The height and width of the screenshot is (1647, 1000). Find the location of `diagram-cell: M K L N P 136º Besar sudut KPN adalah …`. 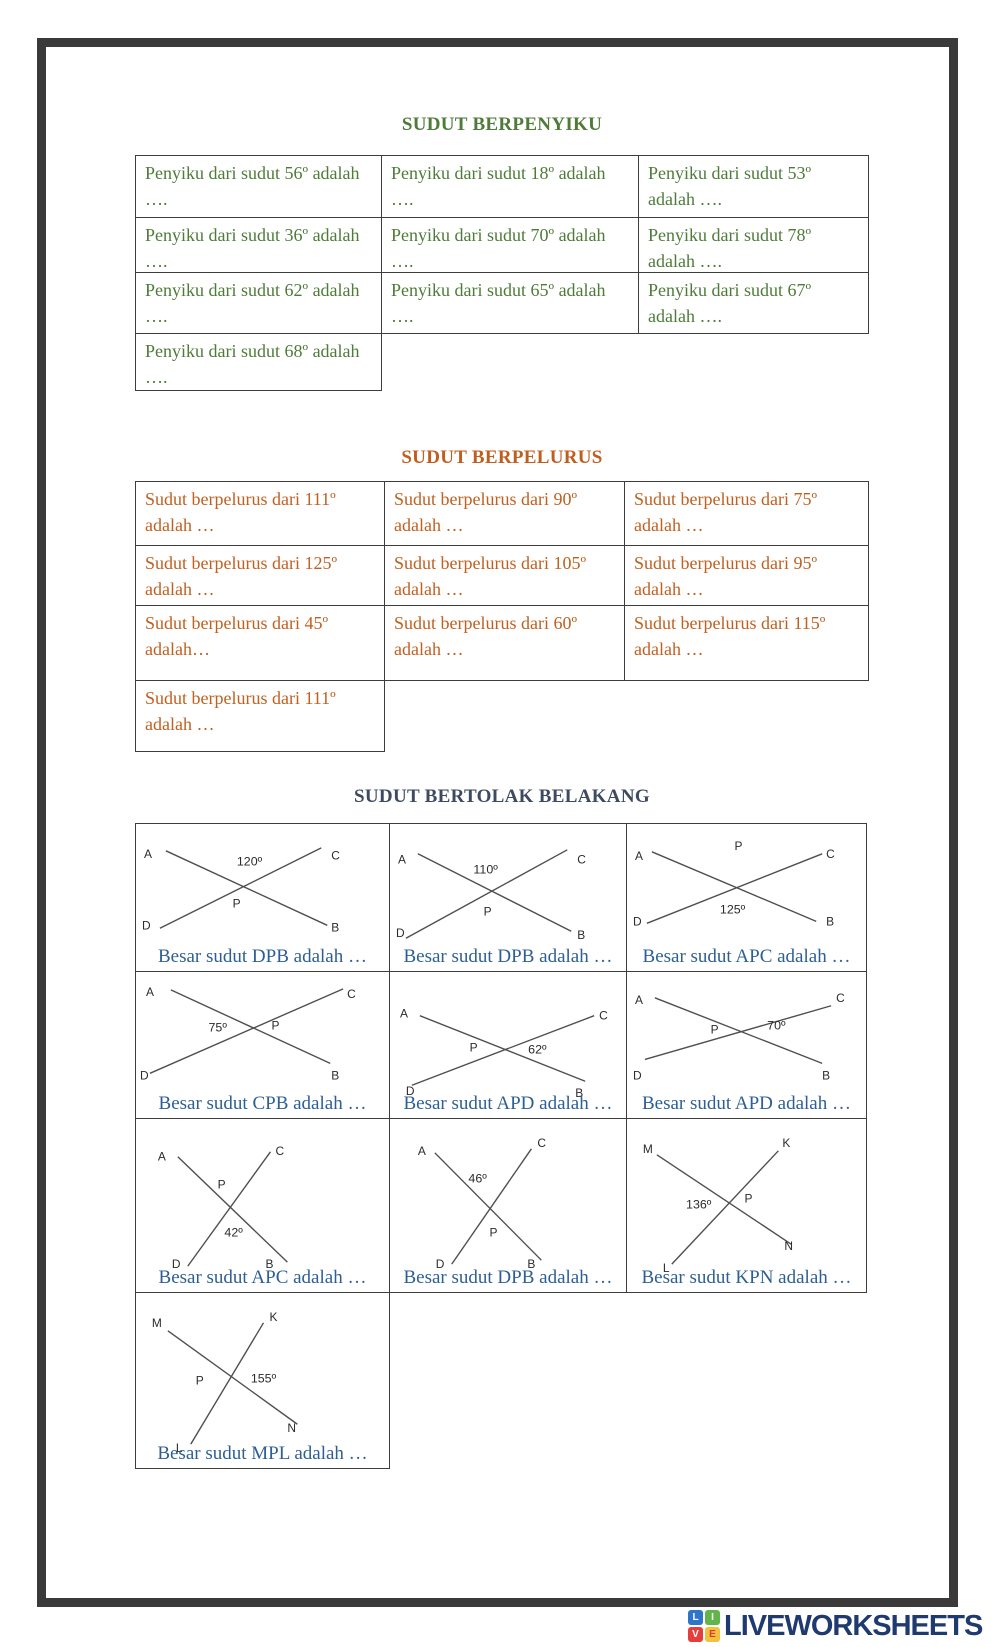

diagram-cell: M K L N P 136º Besar sudut KPN adalah … is located at coordinates (747, 1206).